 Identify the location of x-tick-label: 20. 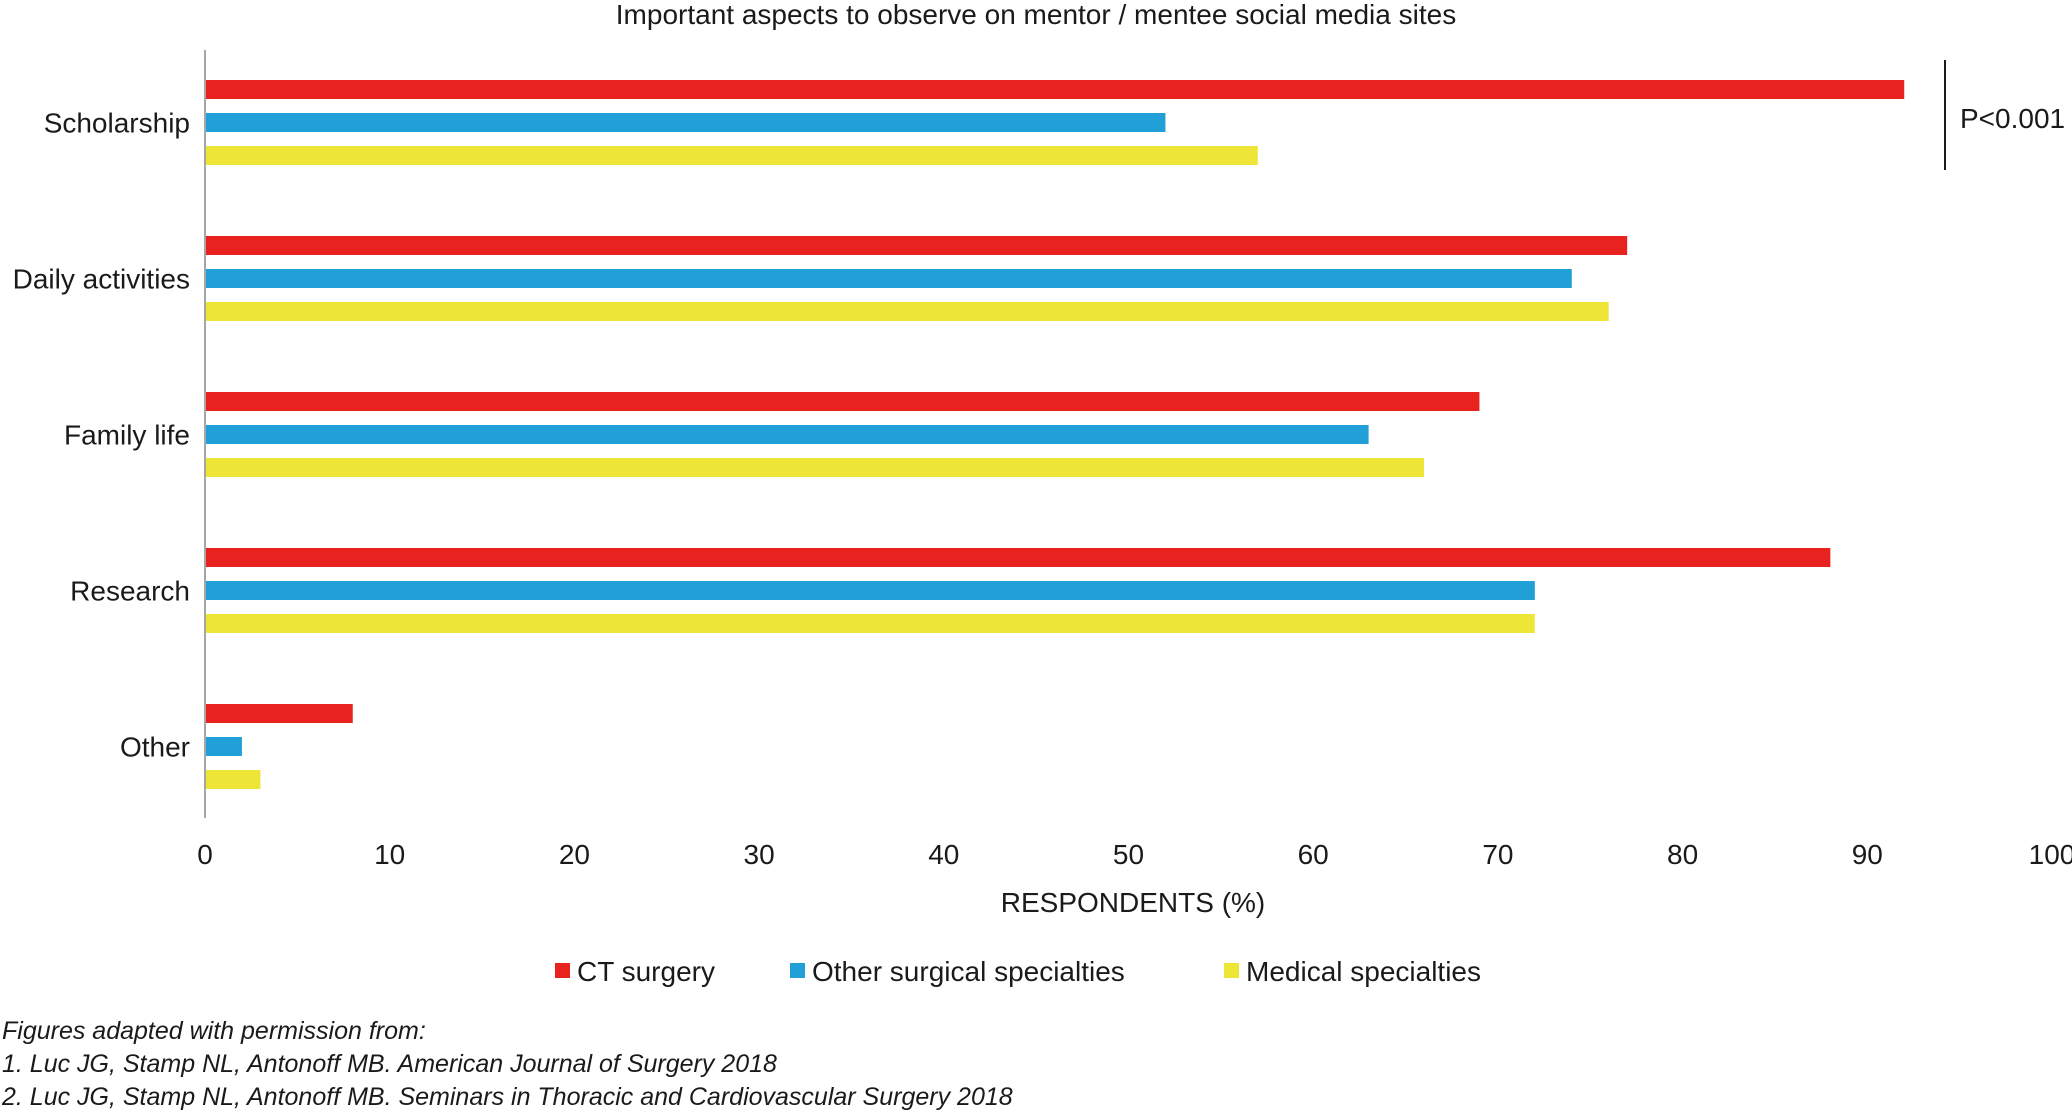
(574, 854).